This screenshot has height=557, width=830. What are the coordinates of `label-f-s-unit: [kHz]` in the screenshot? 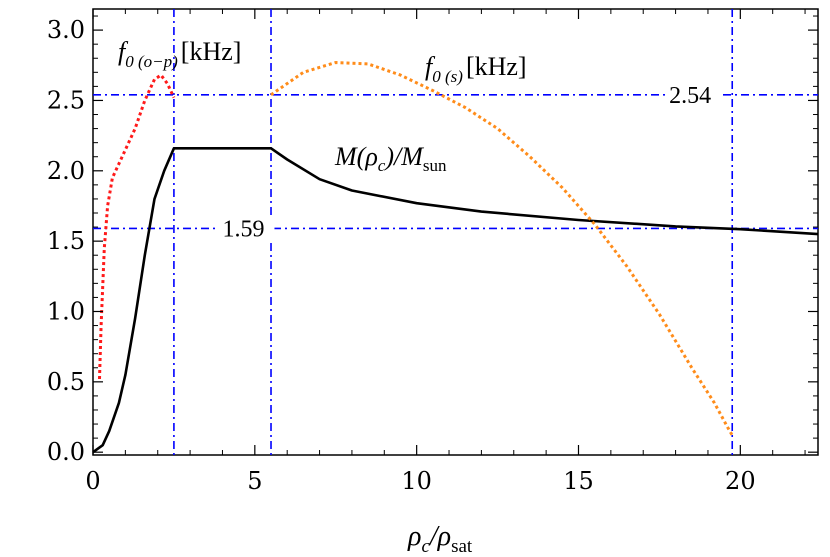 It's located at (496, 66).